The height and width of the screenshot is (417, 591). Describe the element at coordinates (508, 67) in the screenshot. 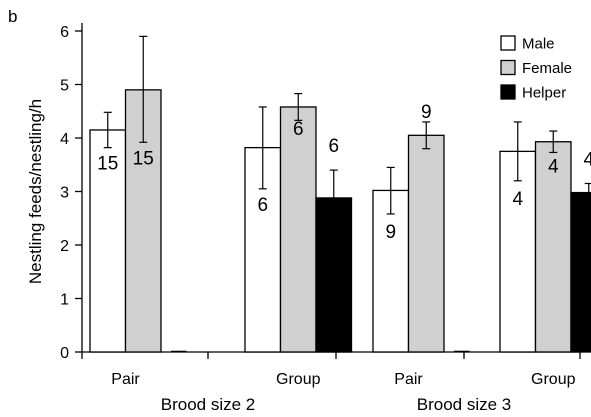

I see `legend-swatch-female` at that location.